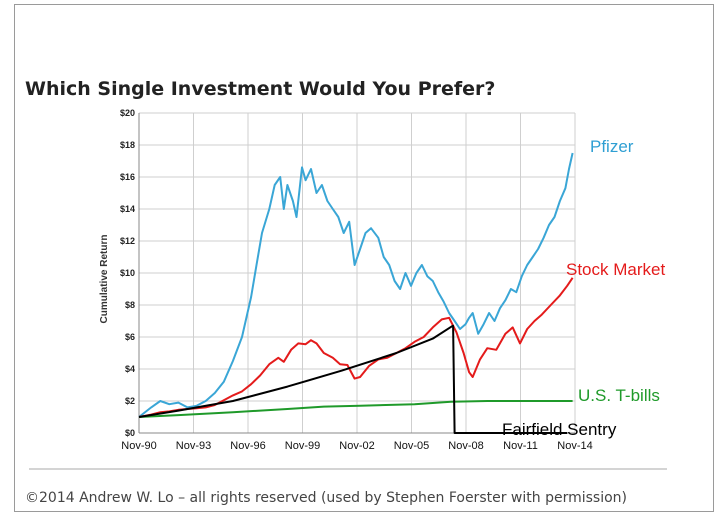 The height and width of the screenshot is (519, 720). I want to click on x-tick-label: Nov-90, so click(138, 446).